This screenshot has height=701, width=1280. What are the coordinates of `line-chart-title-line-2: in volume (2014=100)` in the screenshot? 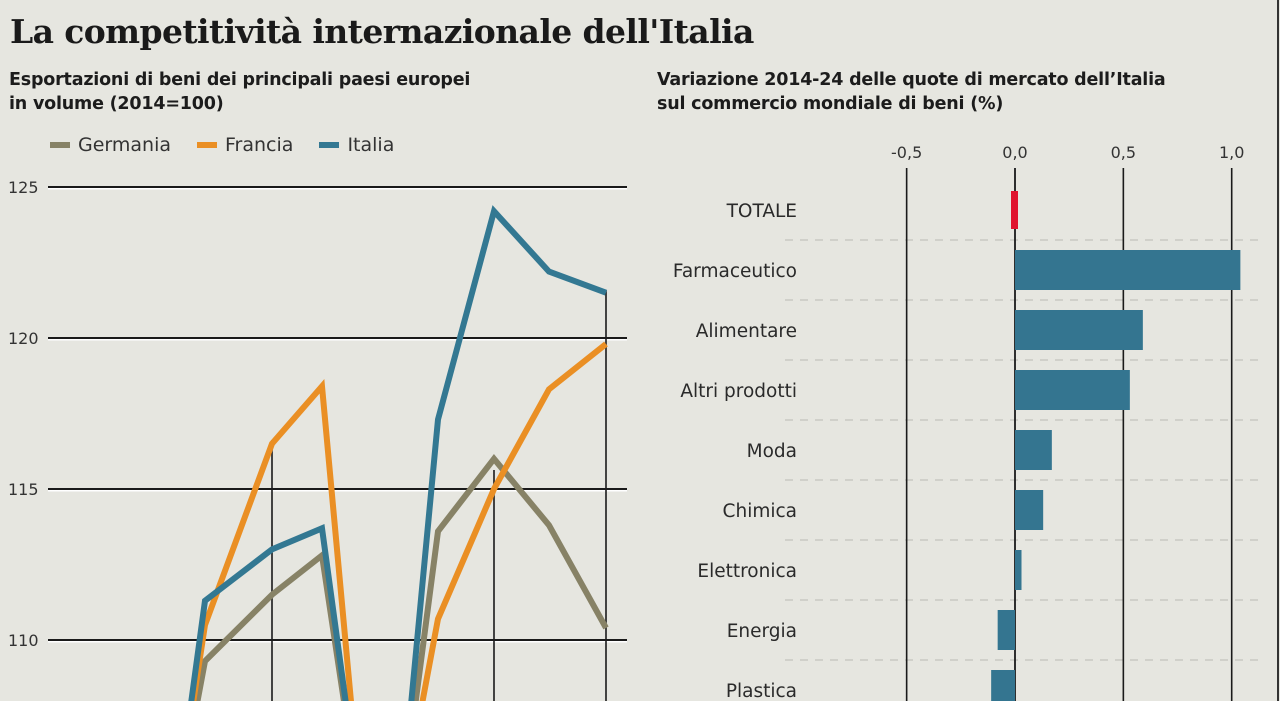 It's located at (116, 104).